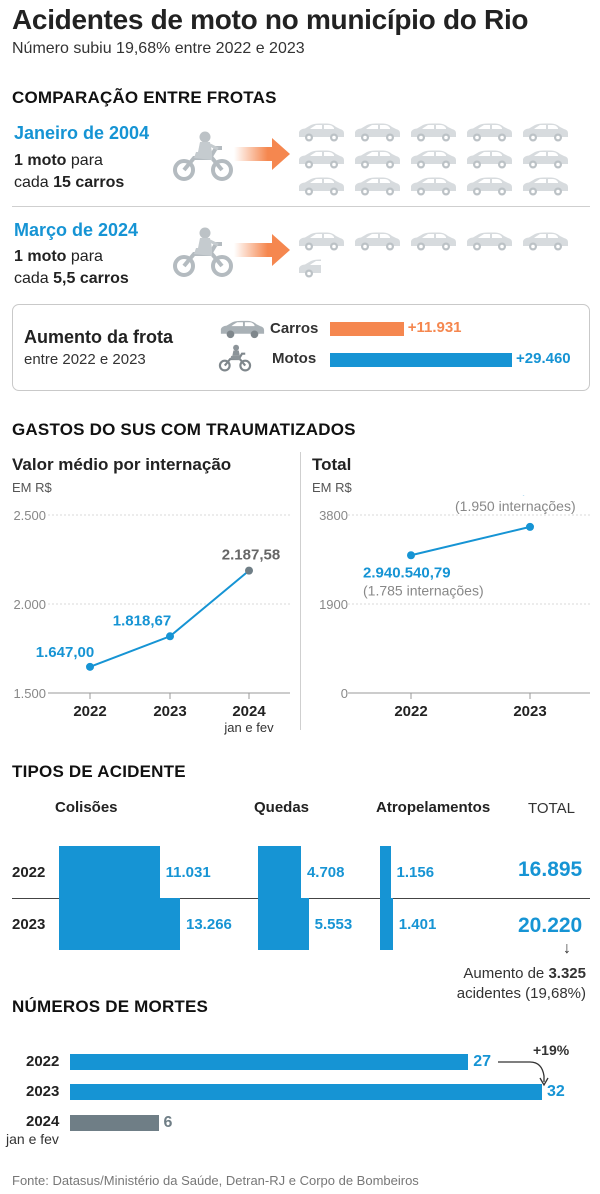 This screenshot has width=600, height=1194. What do you see at coordinates (367, 329) in the screenshot?
I see `growth-bar-cars` at bounding box center [367, 329].